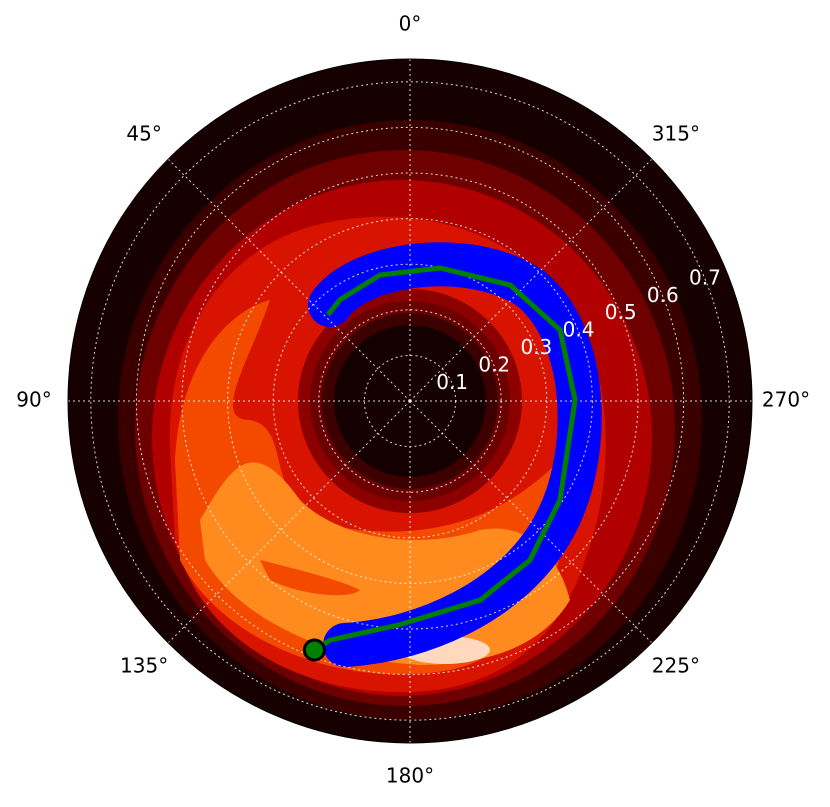  I want to click on theta-tick-label: 315°, so click(676, 134).